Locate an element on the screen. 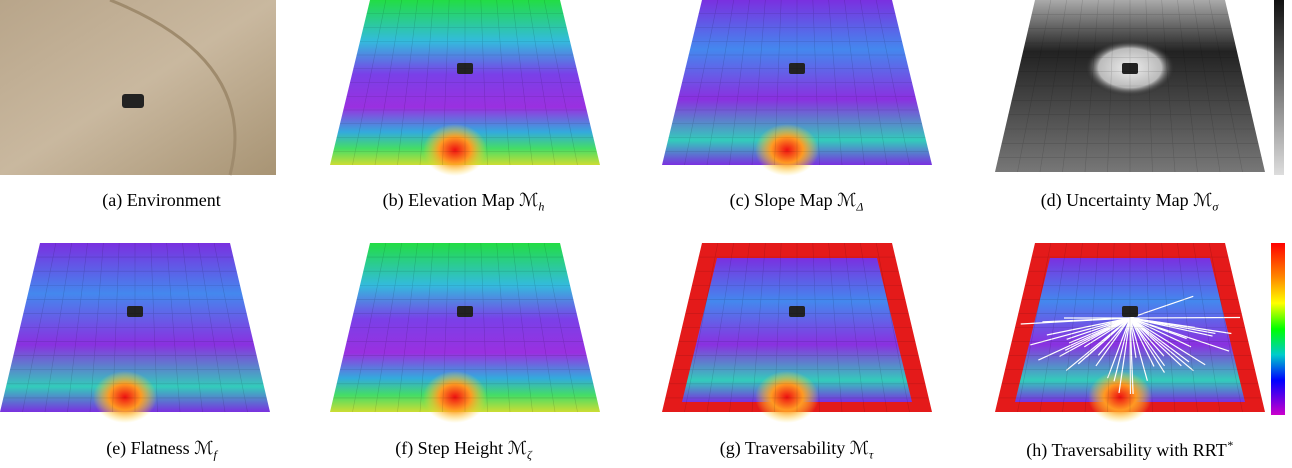 This screenshot has width=1292, height=468. caption-text: (e) Flatness is located at coordinates (148, 448).